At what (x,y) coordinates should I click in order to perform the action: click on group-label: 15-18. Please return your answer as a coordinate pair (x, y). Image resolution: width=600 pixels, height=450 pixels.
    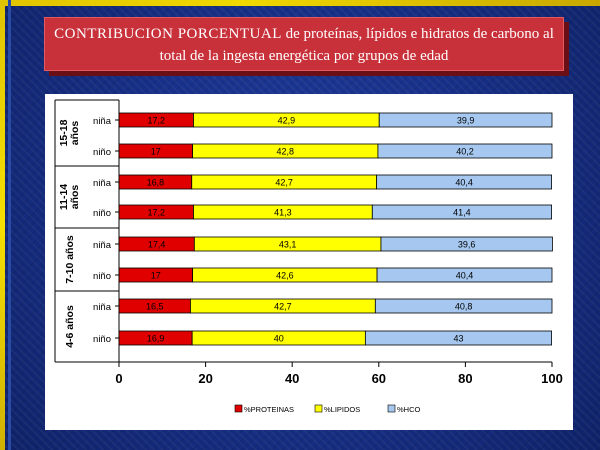
    Looking at the image, I should click on (64, 132).